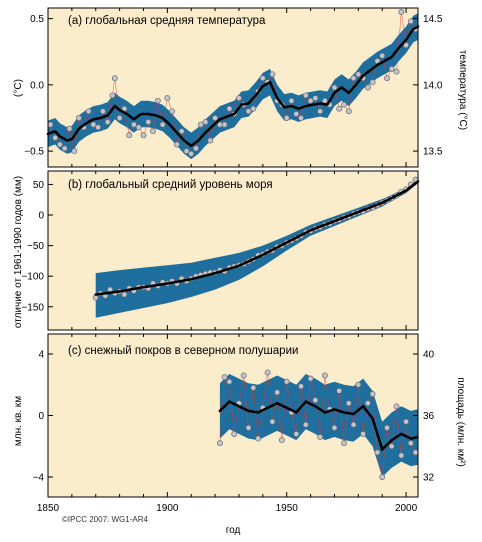 Image resolution: width=482 pixels, height=542 pixels. Describe the element at coordinates (433, 85) in the screenshot. I see `right-y-tick-label: 14.0` at that location.